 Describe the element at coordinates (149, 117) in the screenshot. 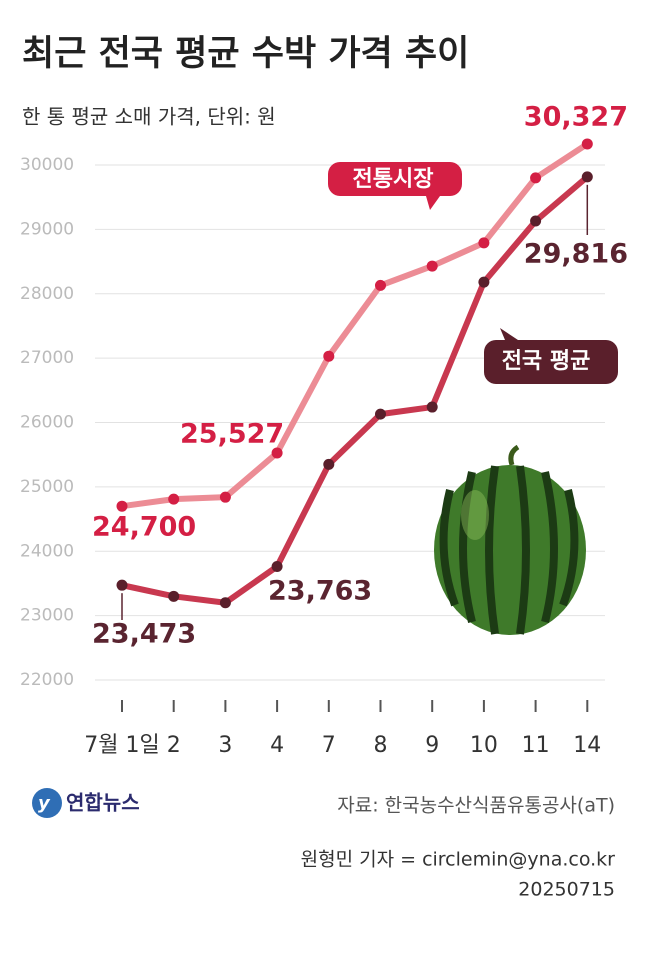

I see `chart-subtitle: 한 통 평균 소매 가격, 단위: 원` at that location.